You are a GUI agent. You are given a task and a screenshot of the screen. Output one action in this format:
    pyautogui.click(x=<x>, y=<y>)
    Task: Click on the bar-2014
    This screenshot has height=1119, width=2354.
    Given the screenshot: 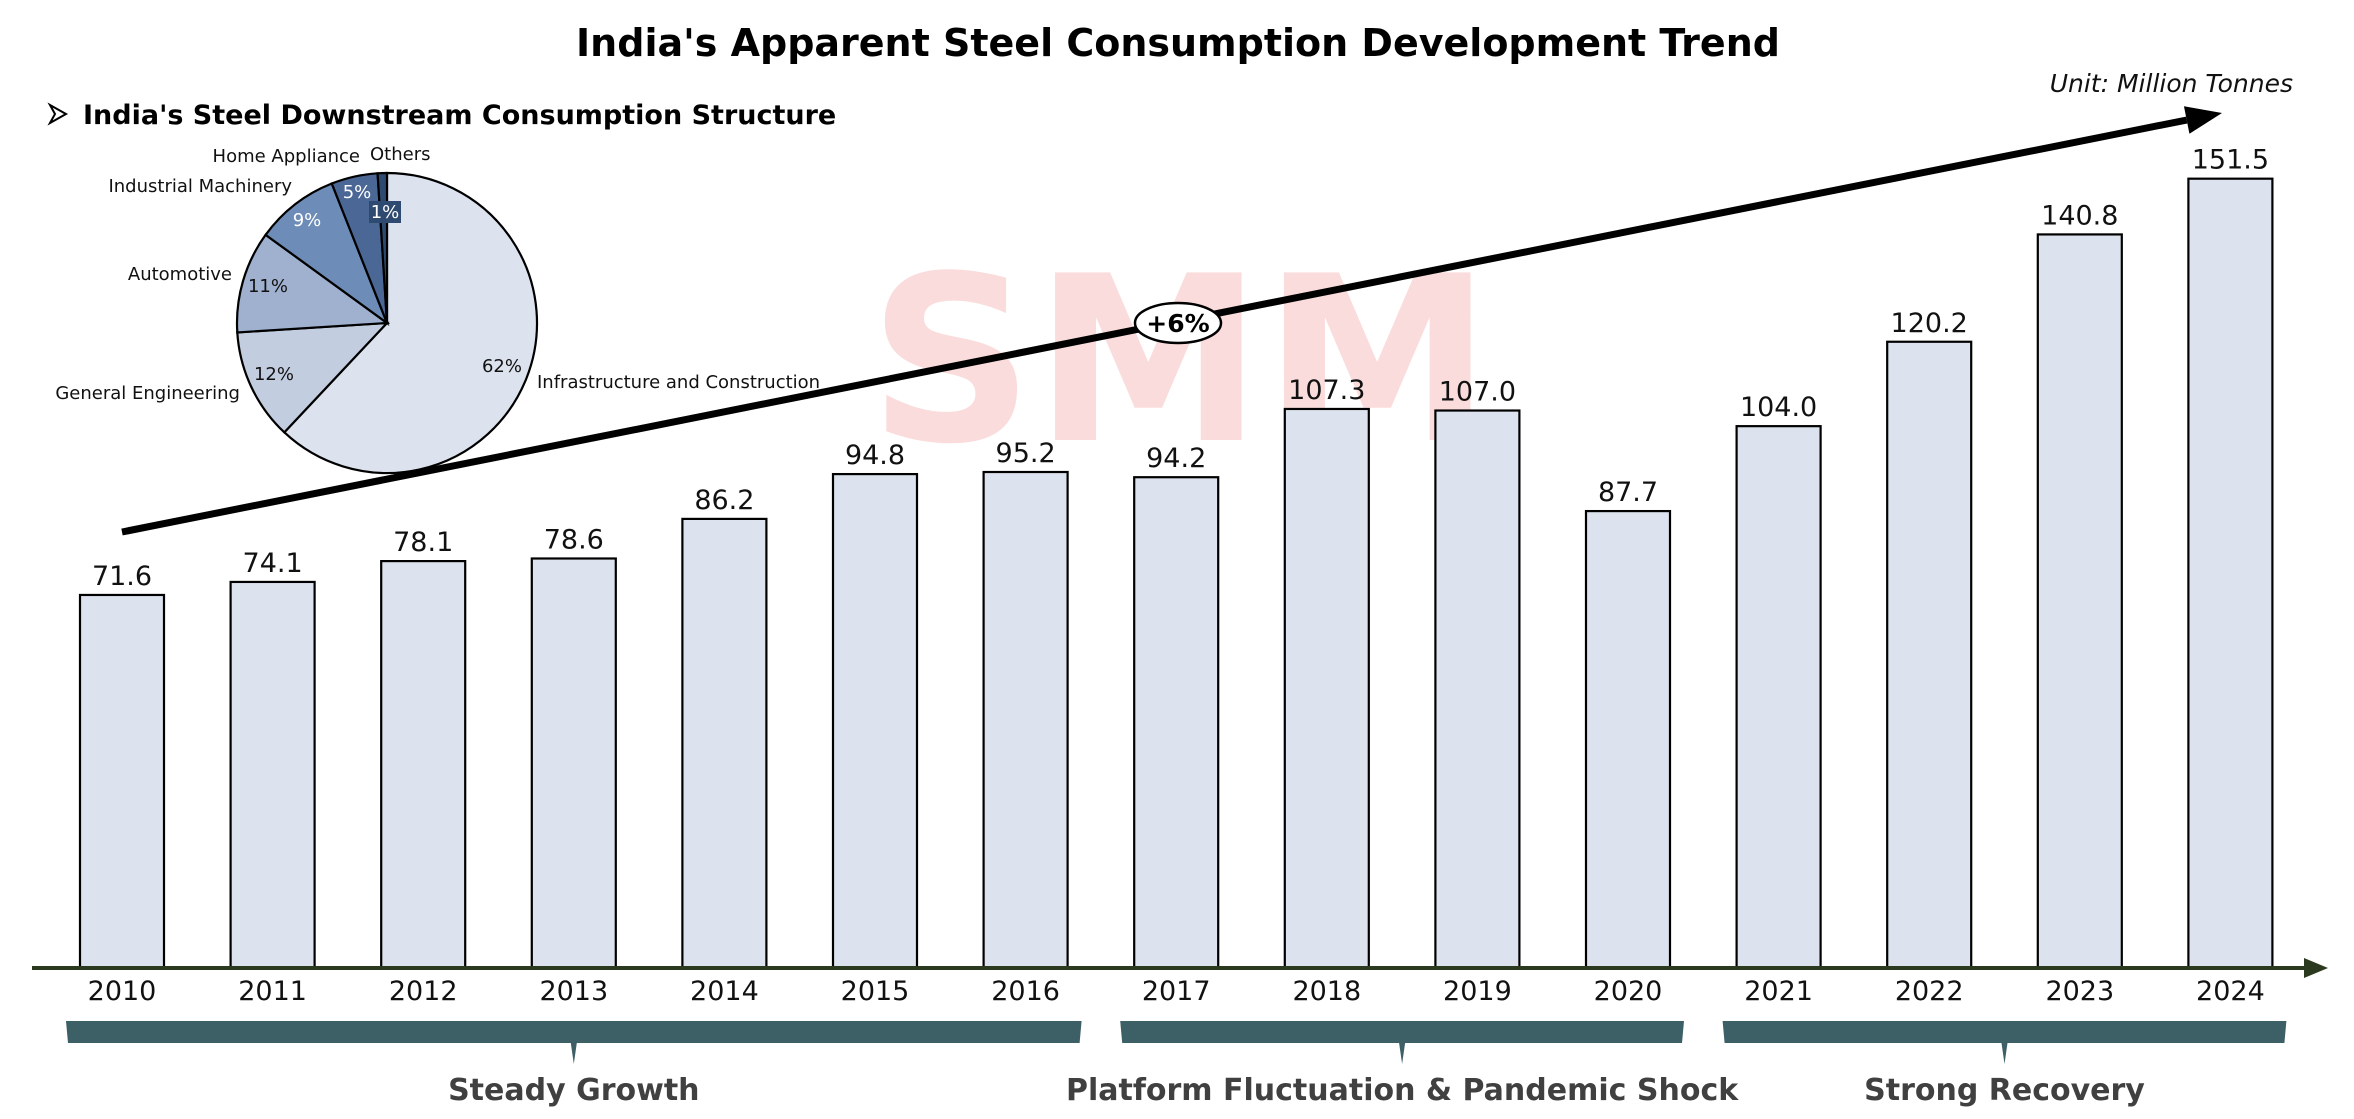 What is the action you would take?
    pyautogui.click(x=724, y=743)
    